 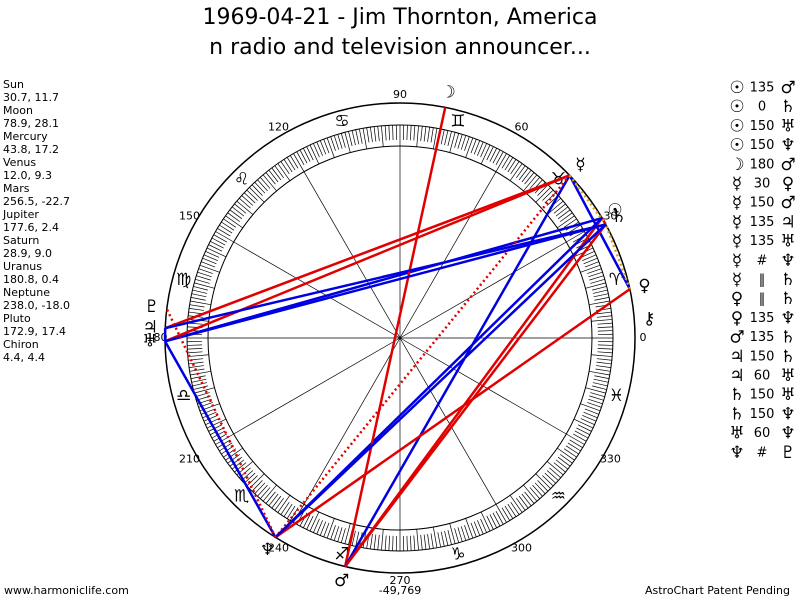 I want to click on aspect-type: #, so click(x=762, y=260).